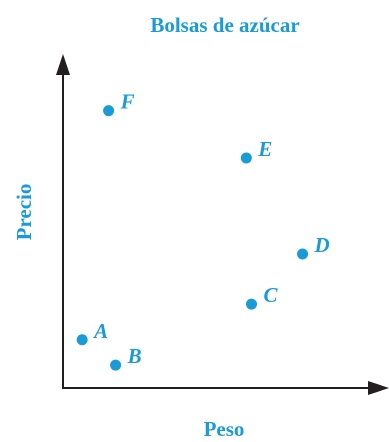 The height and width of the screenshot is (442, 389). I want to click on data-point-a: A, so click(92, 332).